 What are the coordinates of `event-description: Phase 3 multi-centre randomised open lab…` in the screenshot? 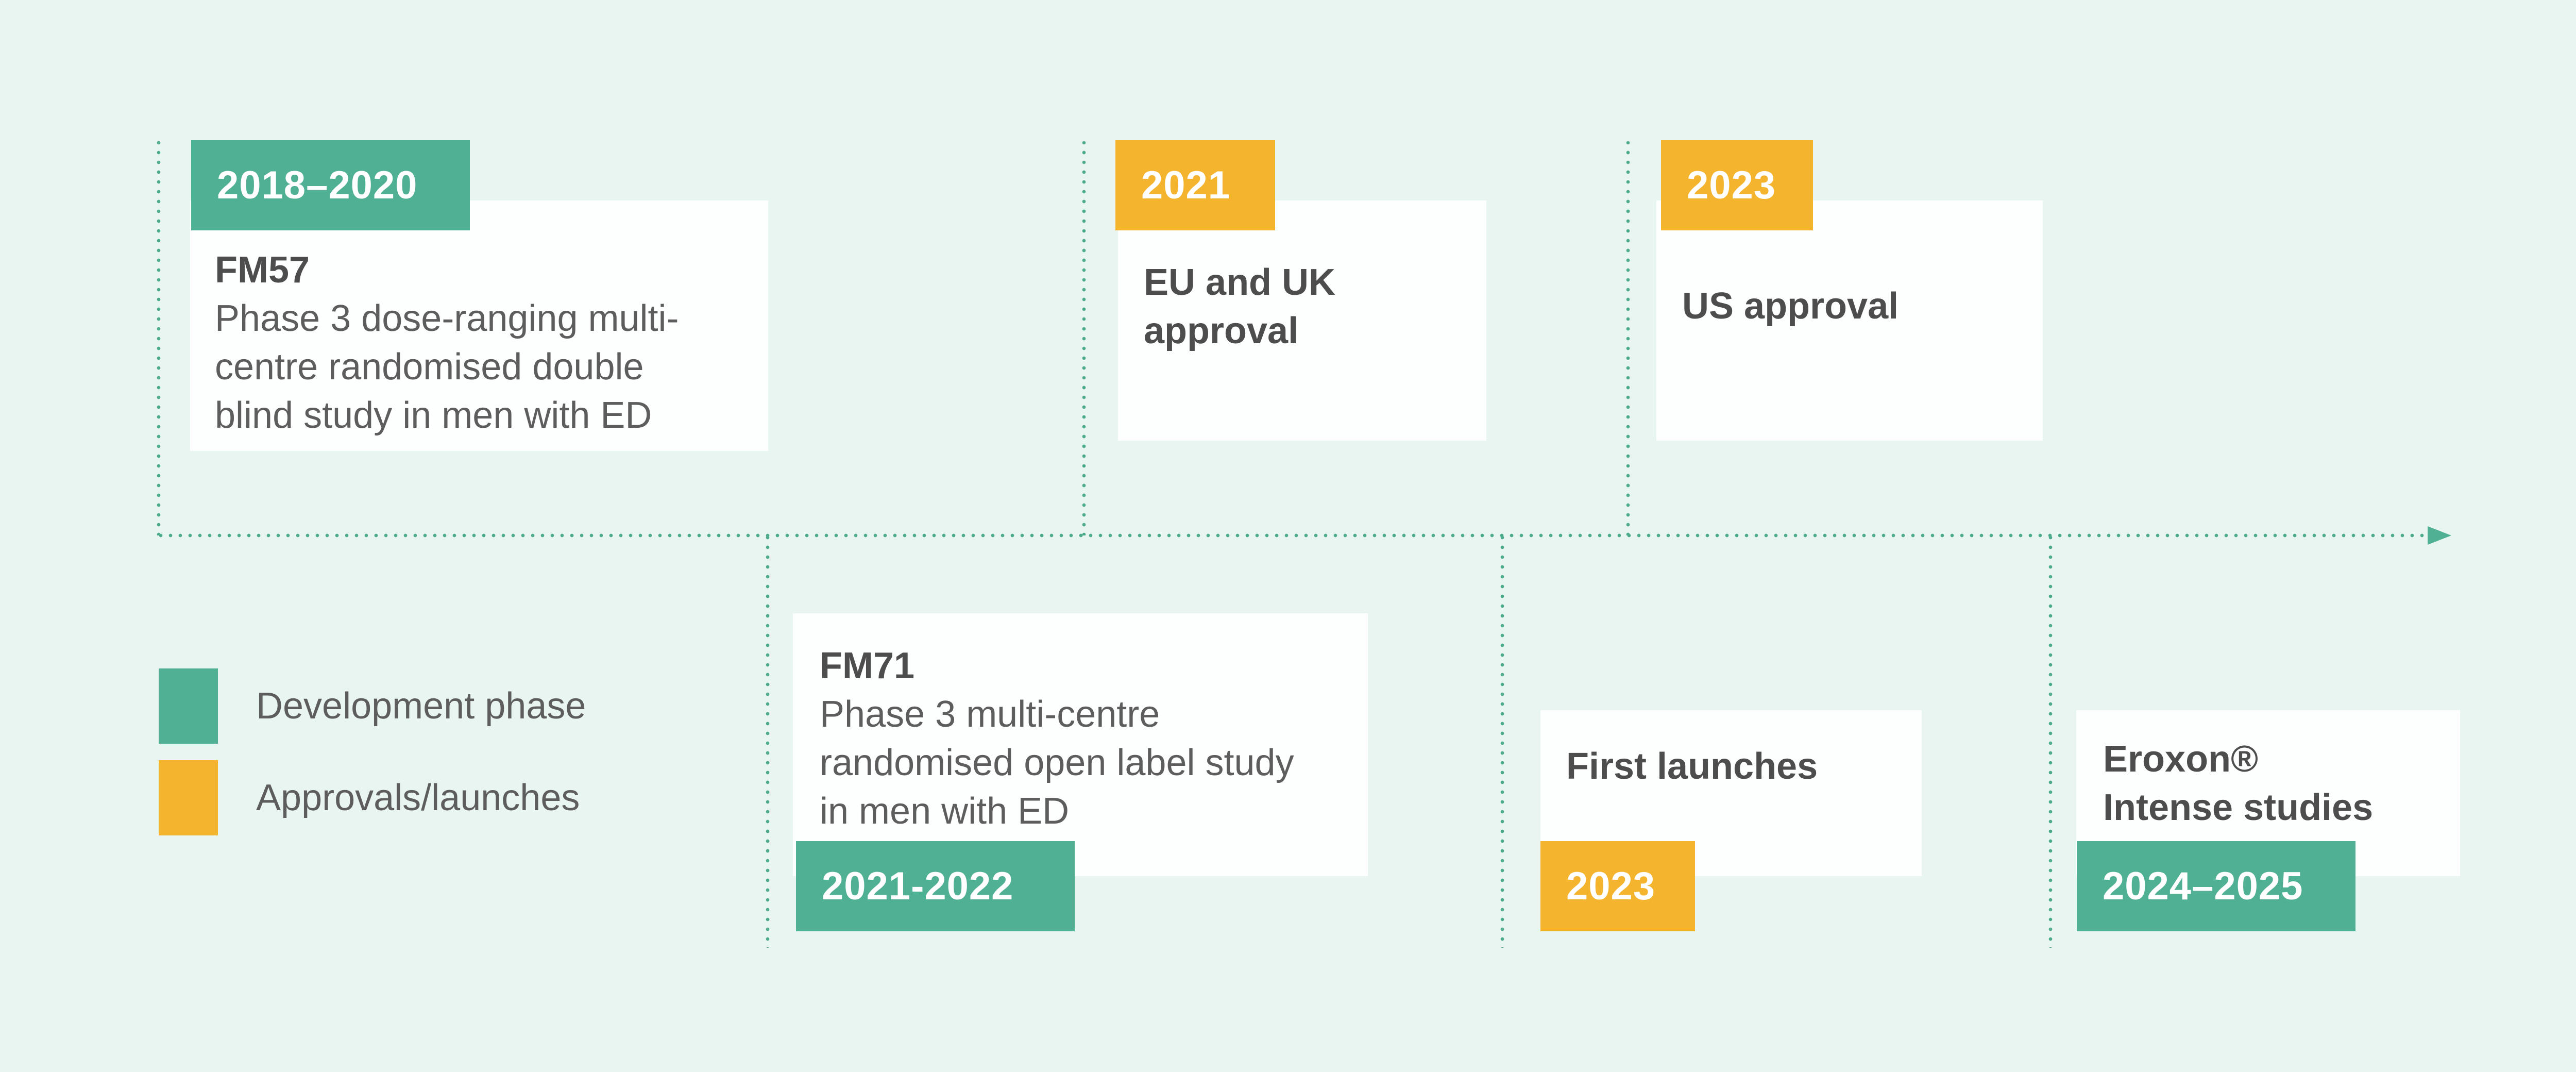 It's located at (1057, 763).